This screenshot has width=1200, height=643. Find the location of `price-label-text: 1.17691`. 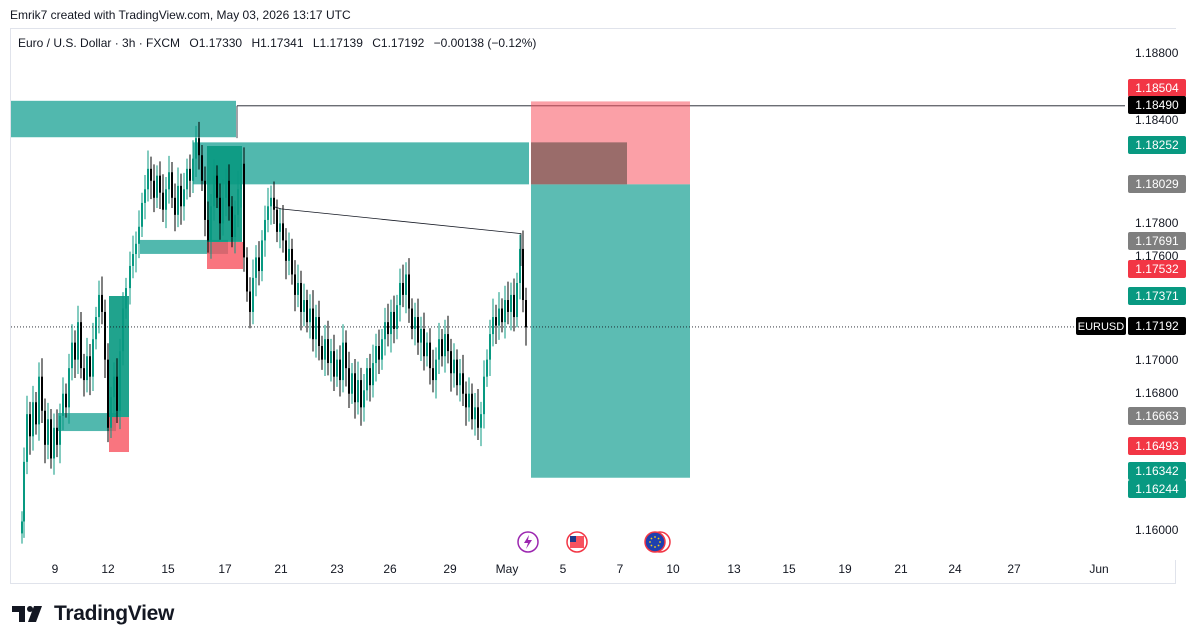

price-label-text: 1.17691 is located at coordinates (1157, 241).